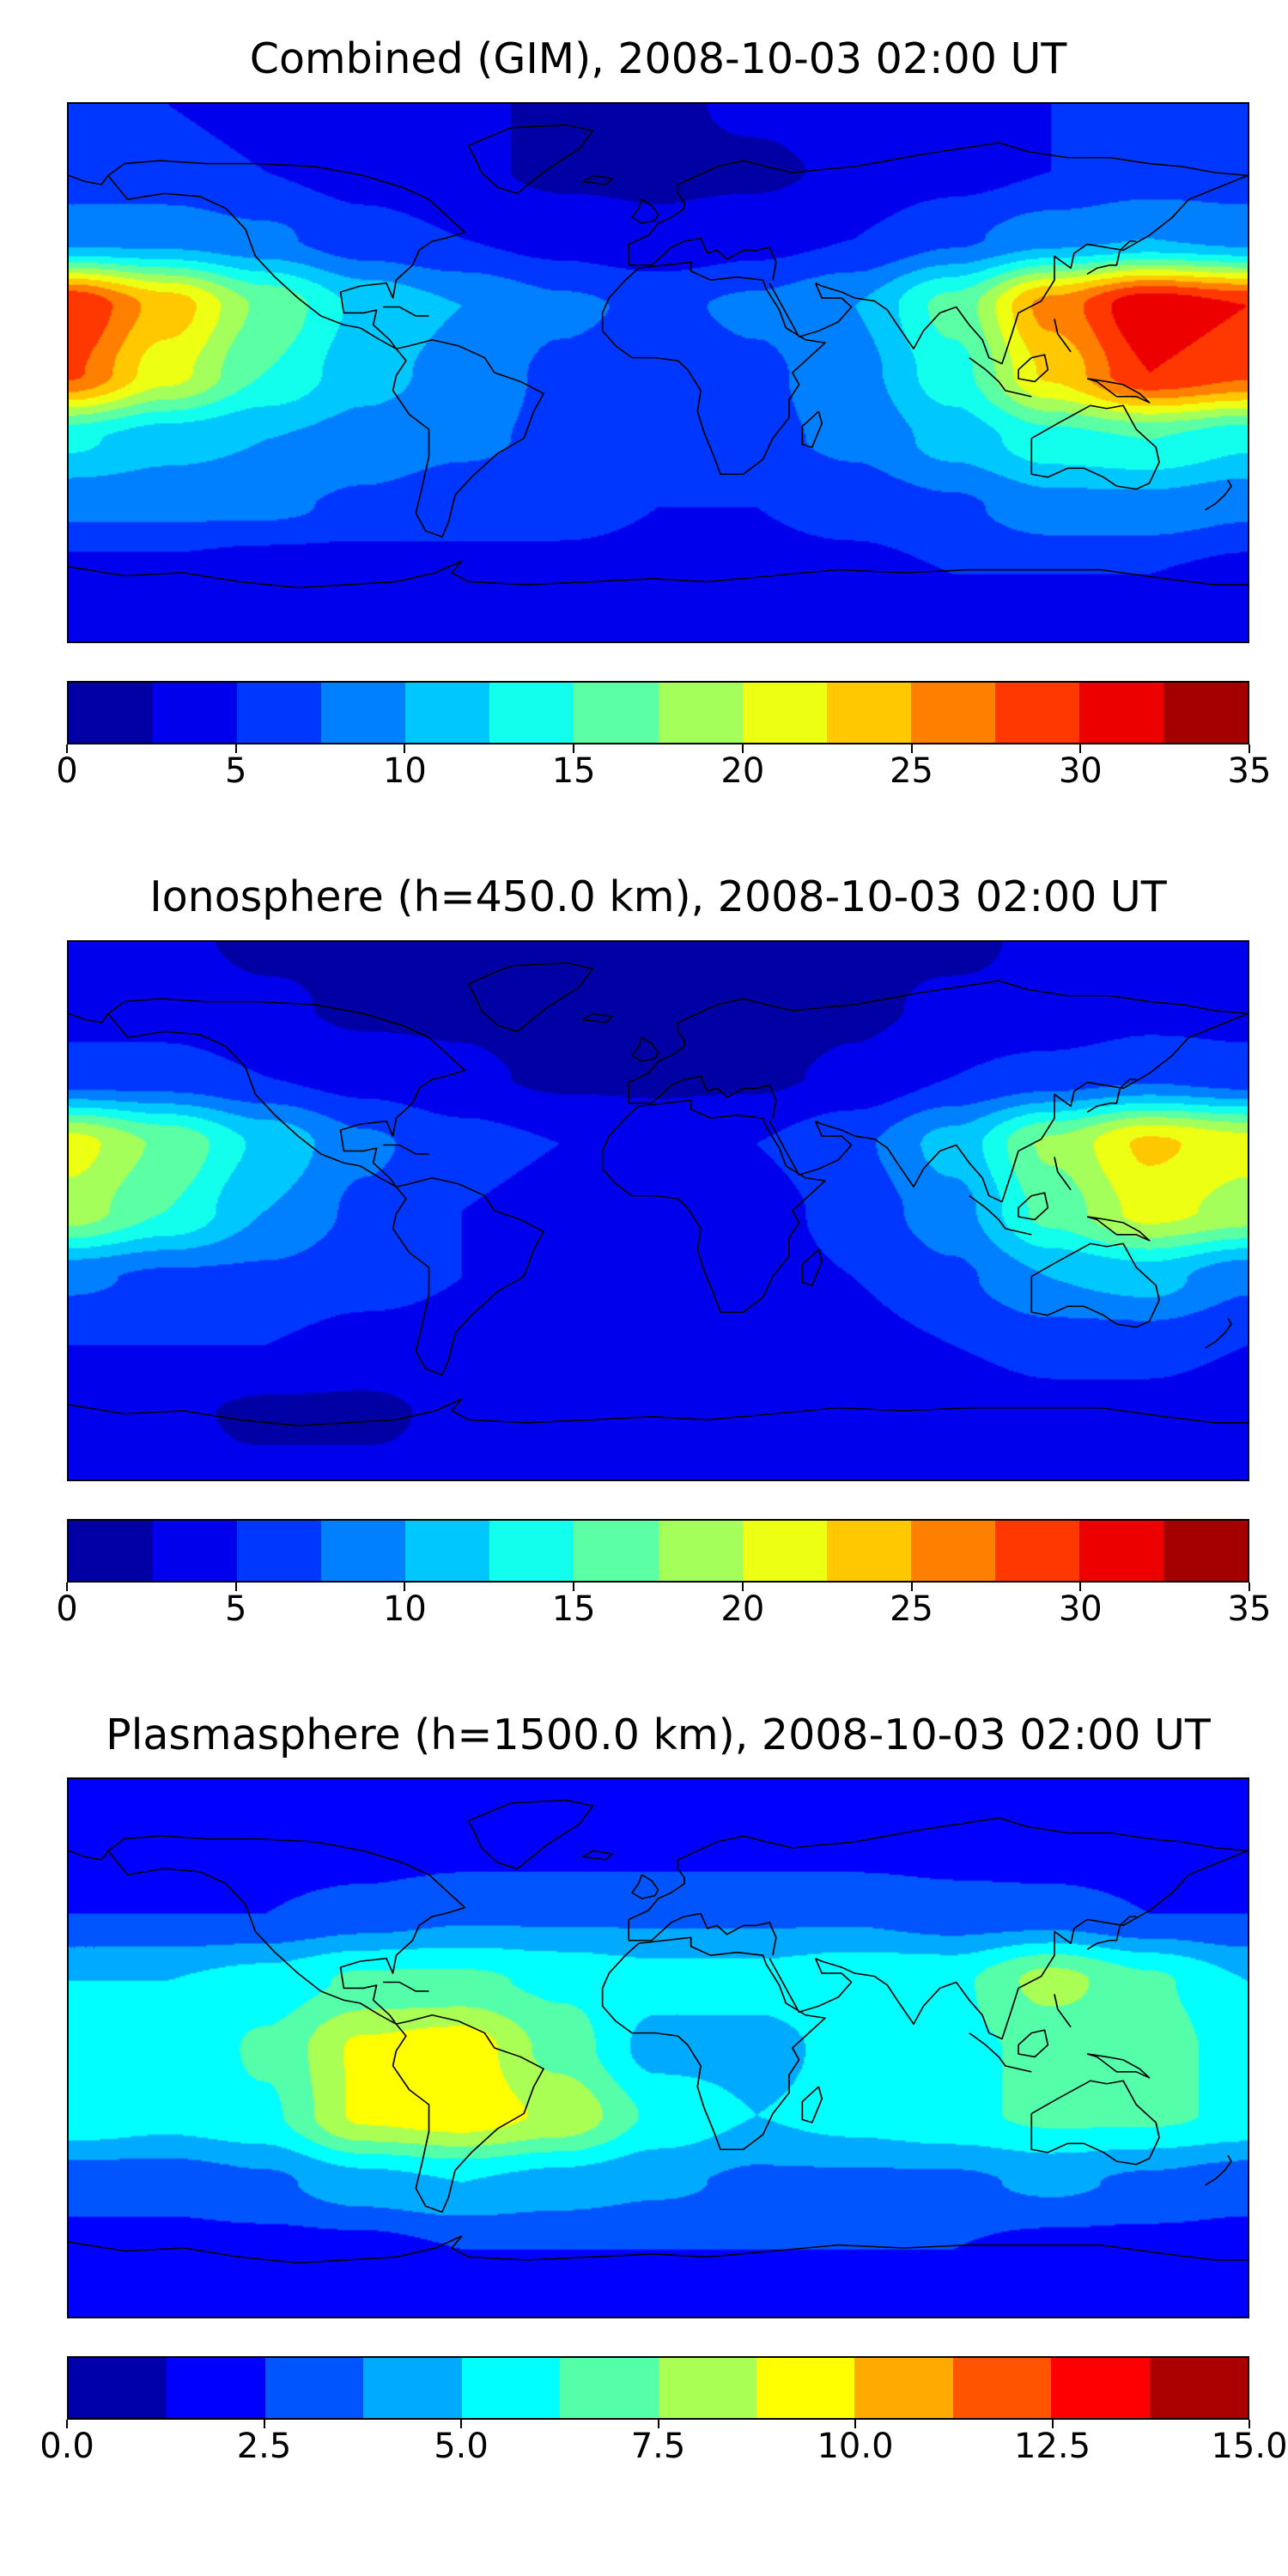  Describe the element at coordinates (1250, 2447) in the screenshot. I see `colorbar-tick-label: 15.0` at that location.